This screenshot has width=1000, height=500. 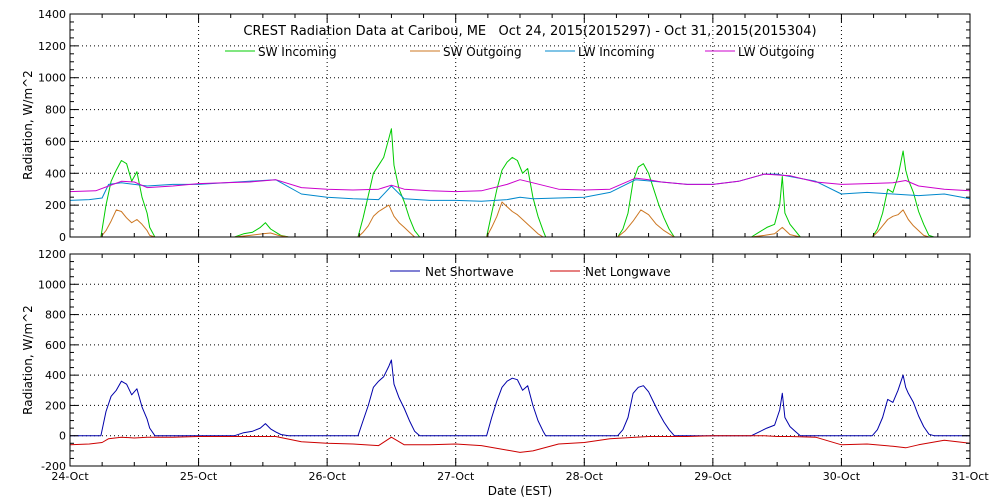 I want to click on xtick-label: 25-Oct, so click(x=199, y=476).